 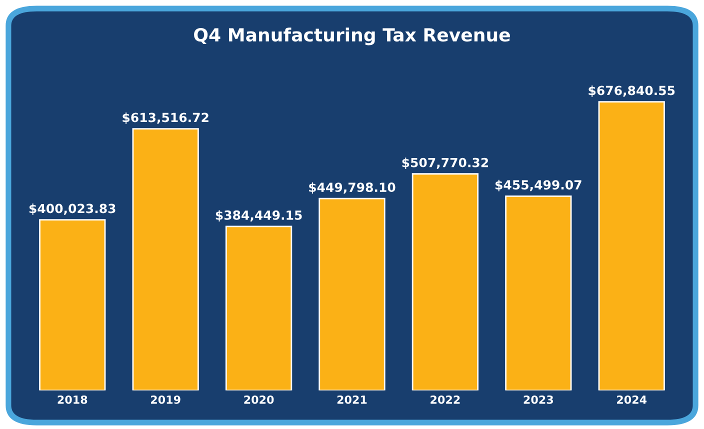 What do you see at coordinates (259, 399) in the screenshot?
I see `x-tick-label: 2020` at bounding box center [259, 399].